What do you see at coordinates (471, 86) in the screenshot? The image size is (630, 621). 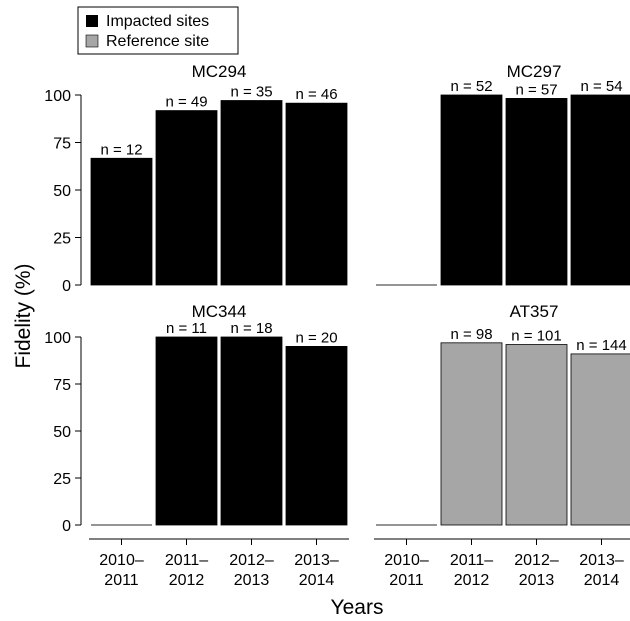 I see `data-label: n = 52` at bounding box center [471, 86].